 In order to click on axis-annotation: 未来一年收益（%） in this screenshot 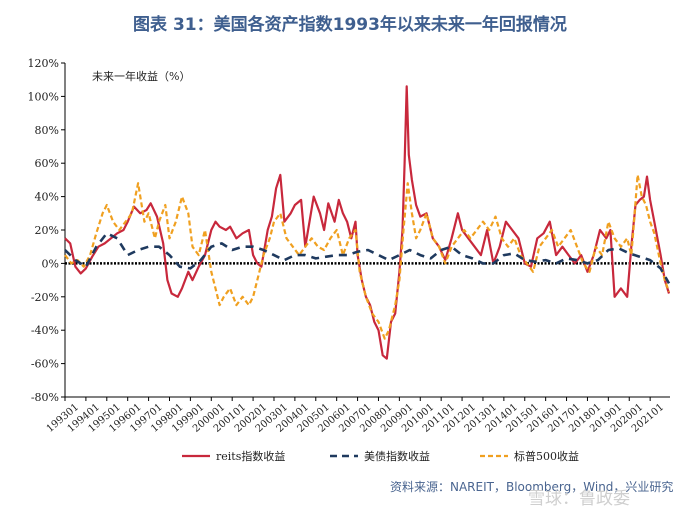, I will do `click(141, 76)`.